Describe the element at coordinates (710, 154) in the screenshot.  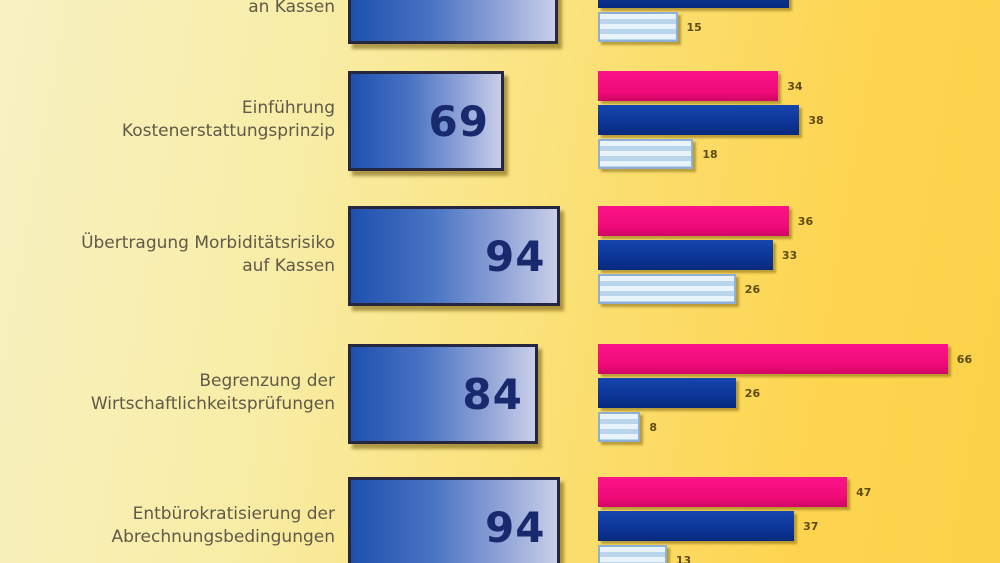
I see `bar-value-label: 18` at that location.